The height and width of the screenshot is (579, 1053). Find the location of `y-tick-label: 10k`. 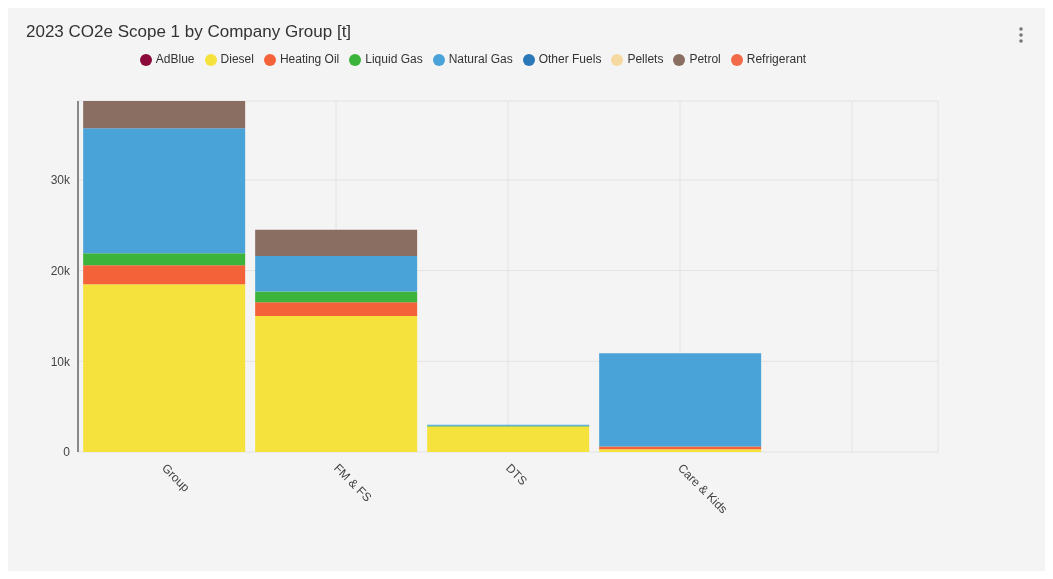

y-tick-label: 10k is located at coordinates (60, 361).